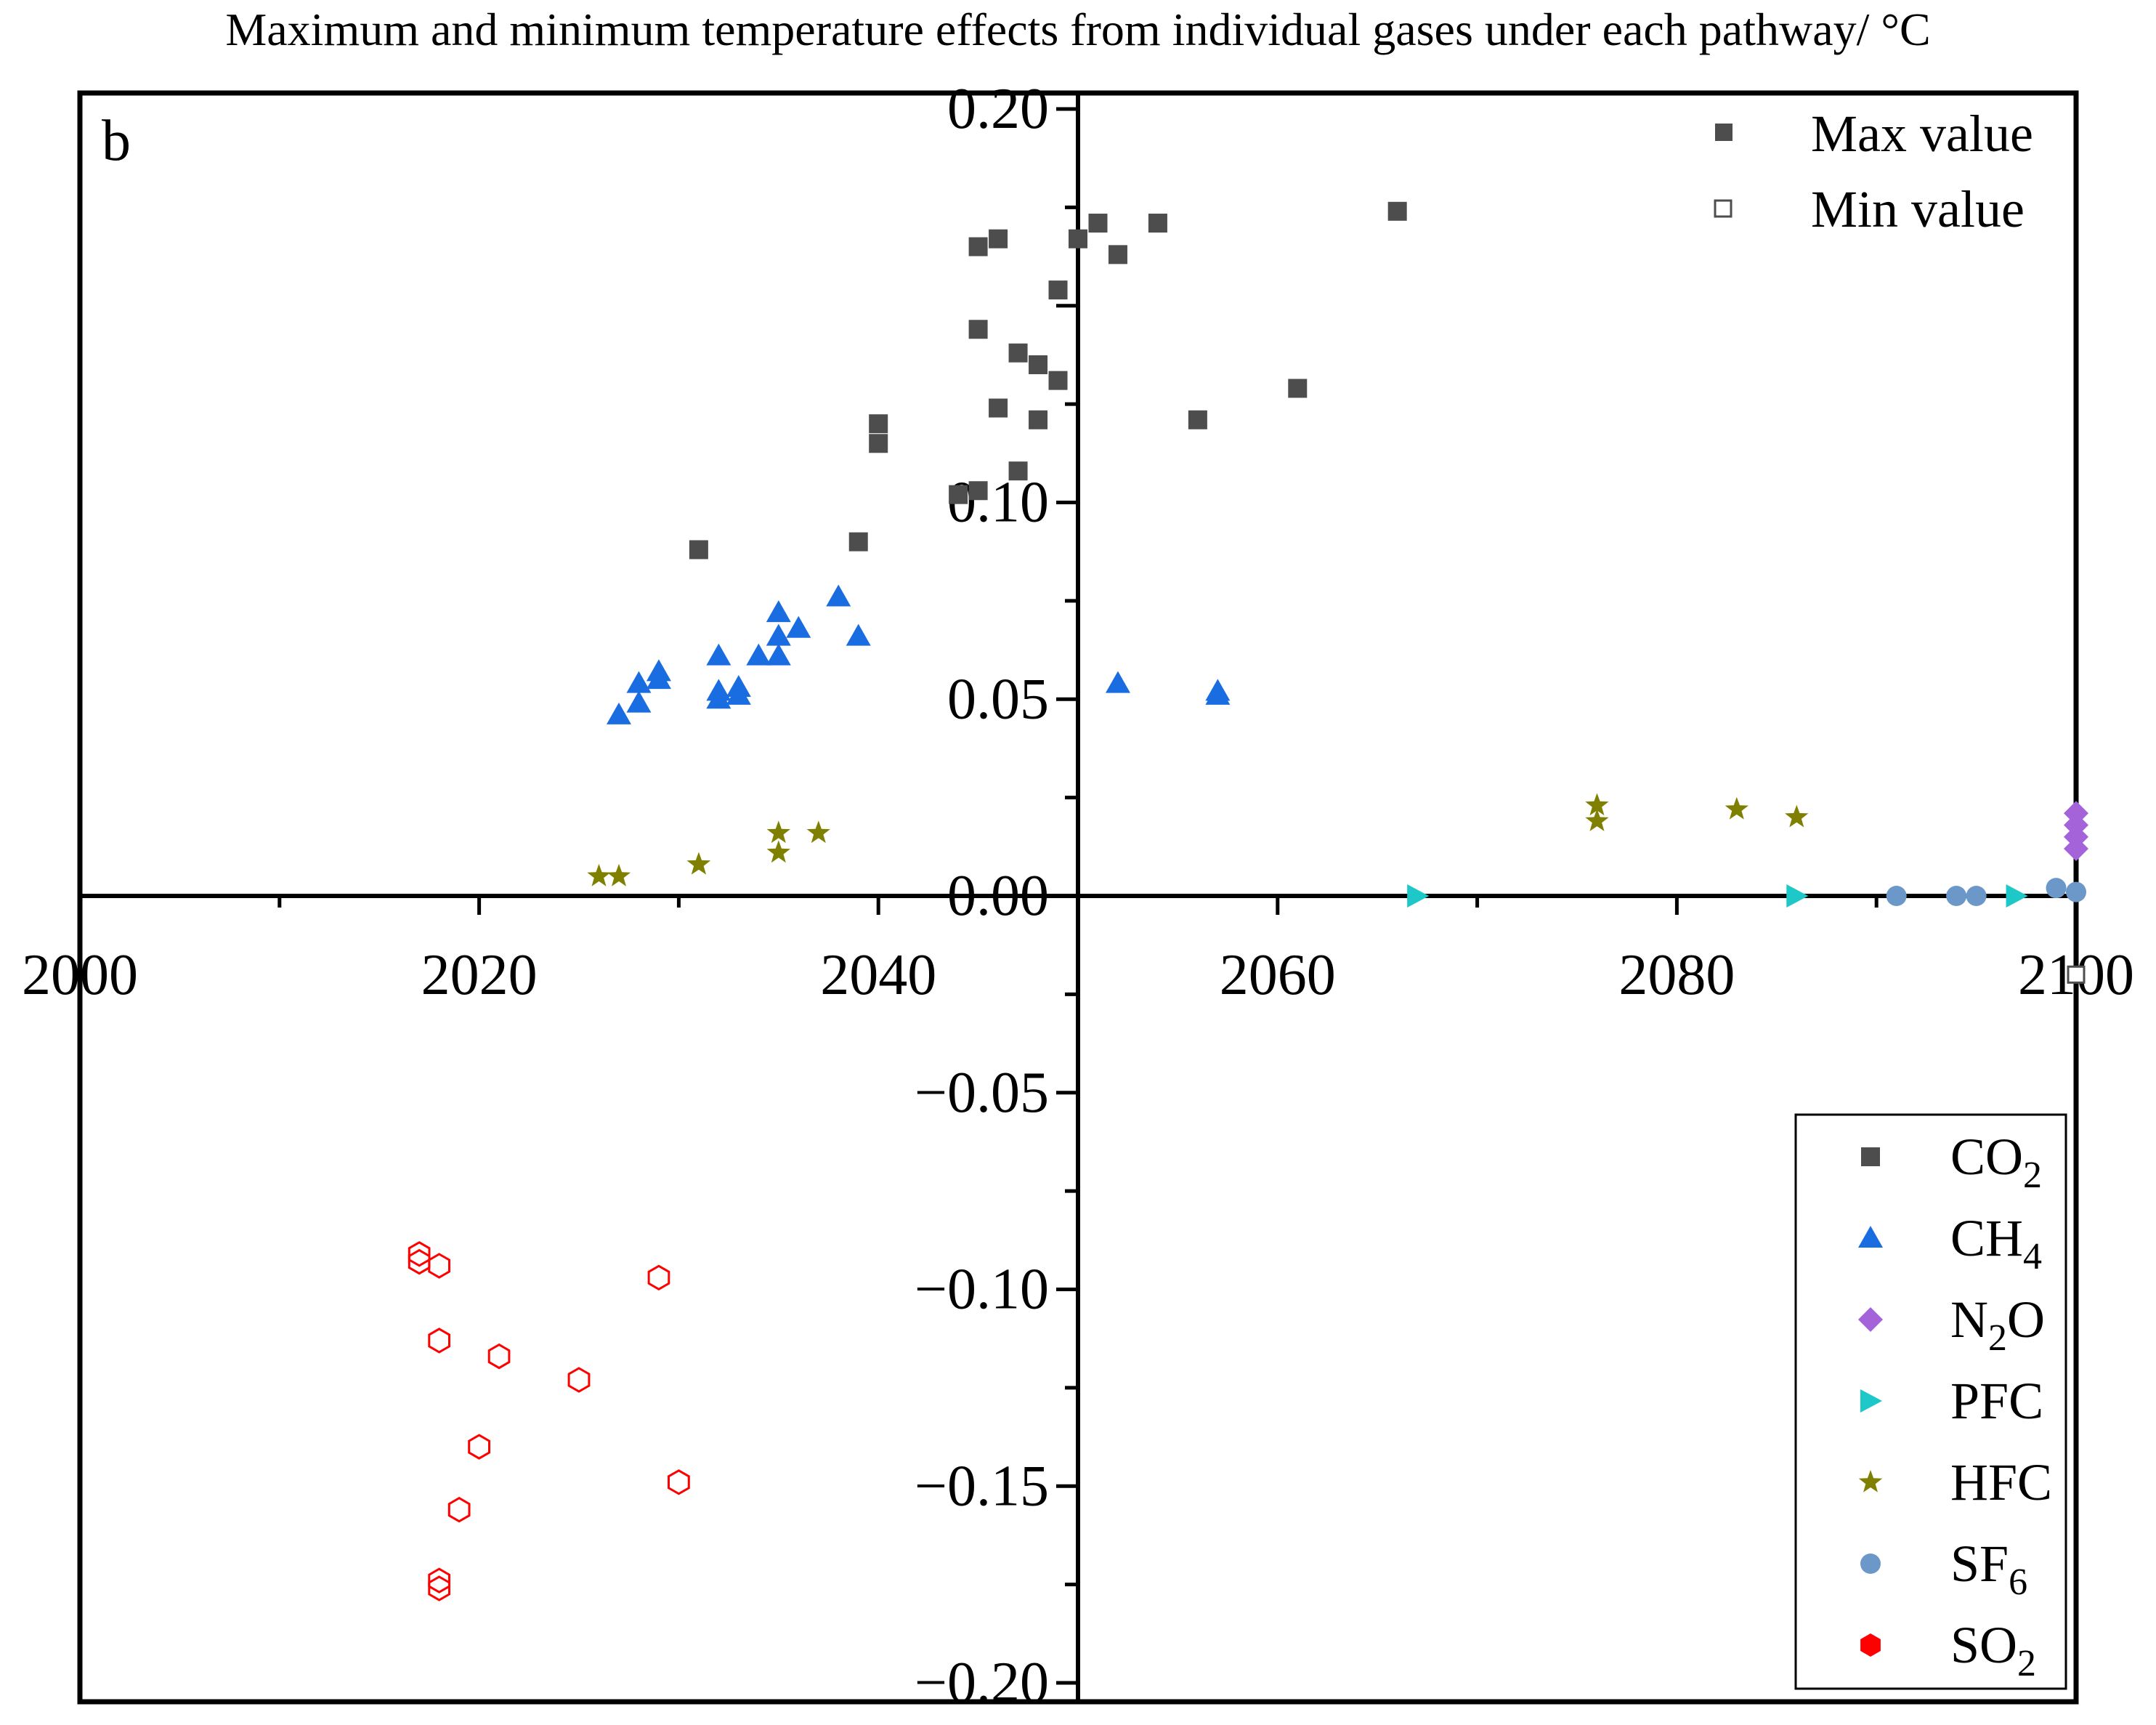 This screenshot has width=2156, height=1725. I want to click on ch4-legend-label: CH4, so click(1996, 1243).